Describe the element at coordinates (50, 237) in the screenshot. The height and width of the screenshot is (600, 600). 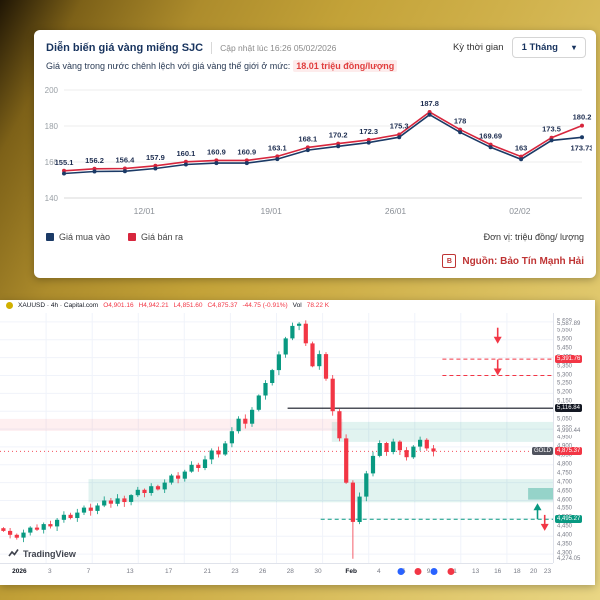
I see `buy-series-swatch` at that location.